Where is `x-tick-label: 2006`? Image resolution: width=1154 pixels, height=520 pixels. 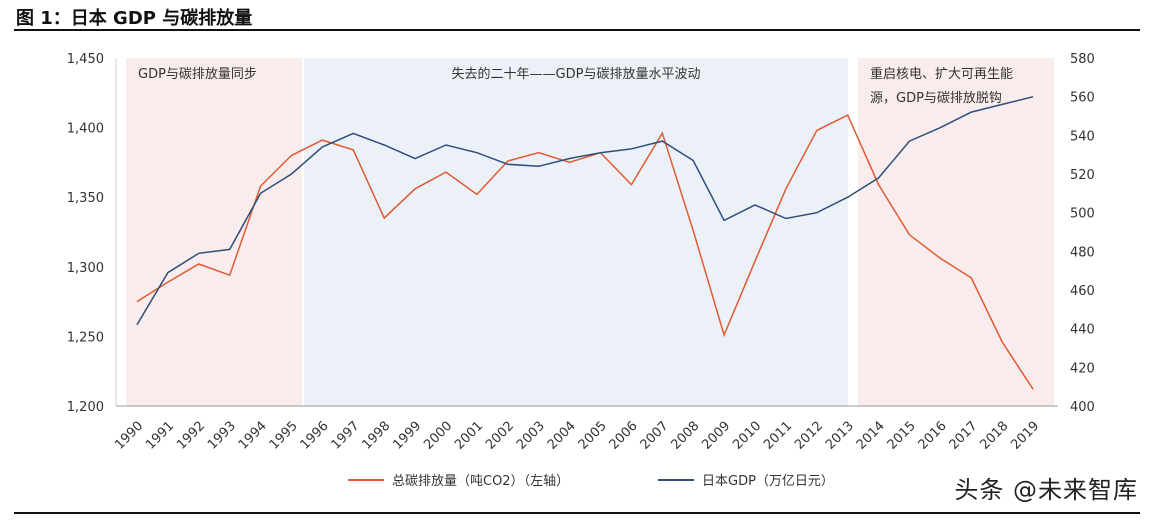
x-tick-label: 2006 is located at coordinates (624, 436).